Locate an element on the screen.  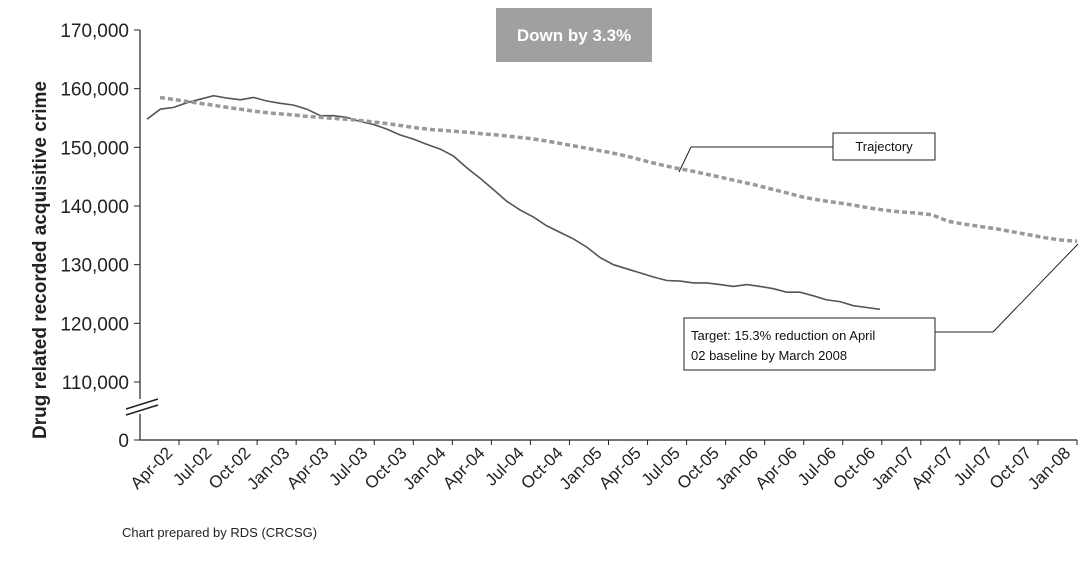
trajectory-label-box is located at coordinates (884, 146).